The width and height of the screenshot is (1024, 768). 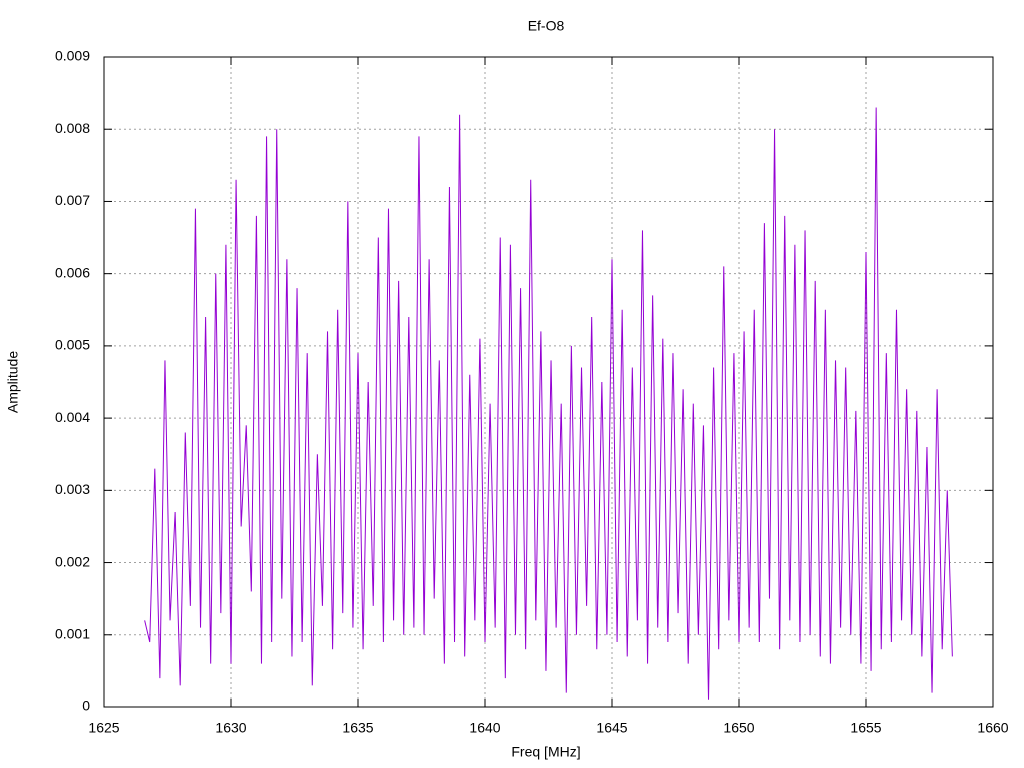 I want to click on x-axis-label: Freq [MHz], so click(x=545, y=752).